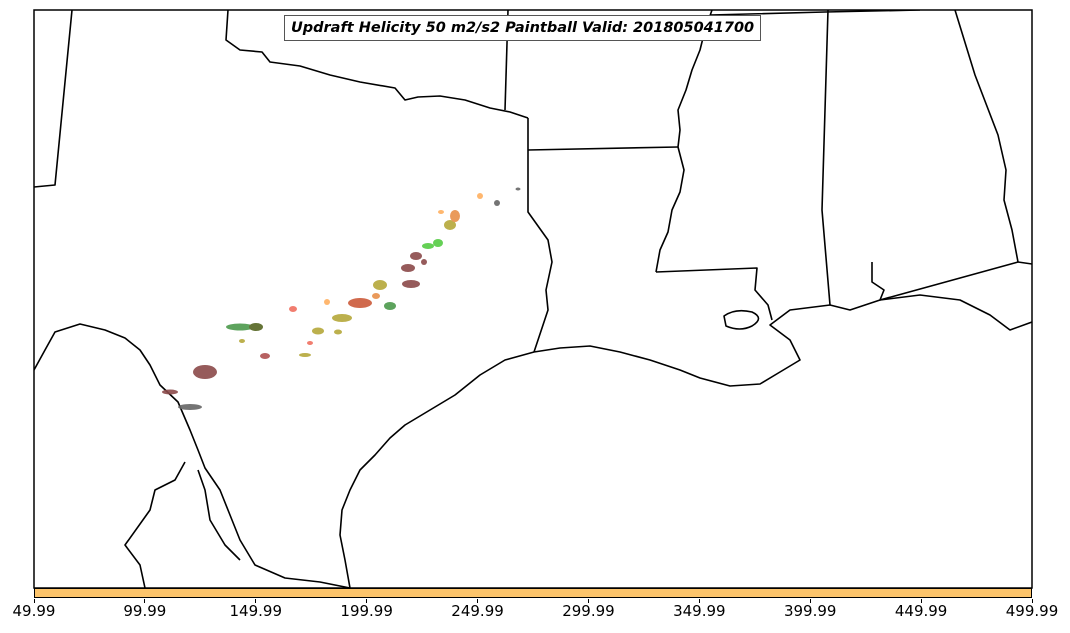  I want to click on texas-coast, so click(437, 469).